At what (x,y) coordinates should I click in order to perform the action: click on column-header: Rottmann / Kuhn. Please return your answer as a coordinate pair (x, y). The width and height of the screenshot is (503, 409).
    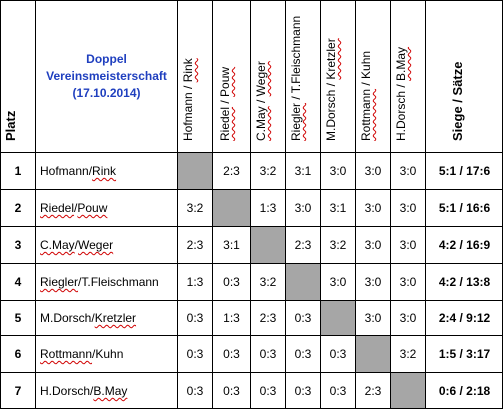
    Looking at the image, I should click on (372, 76).